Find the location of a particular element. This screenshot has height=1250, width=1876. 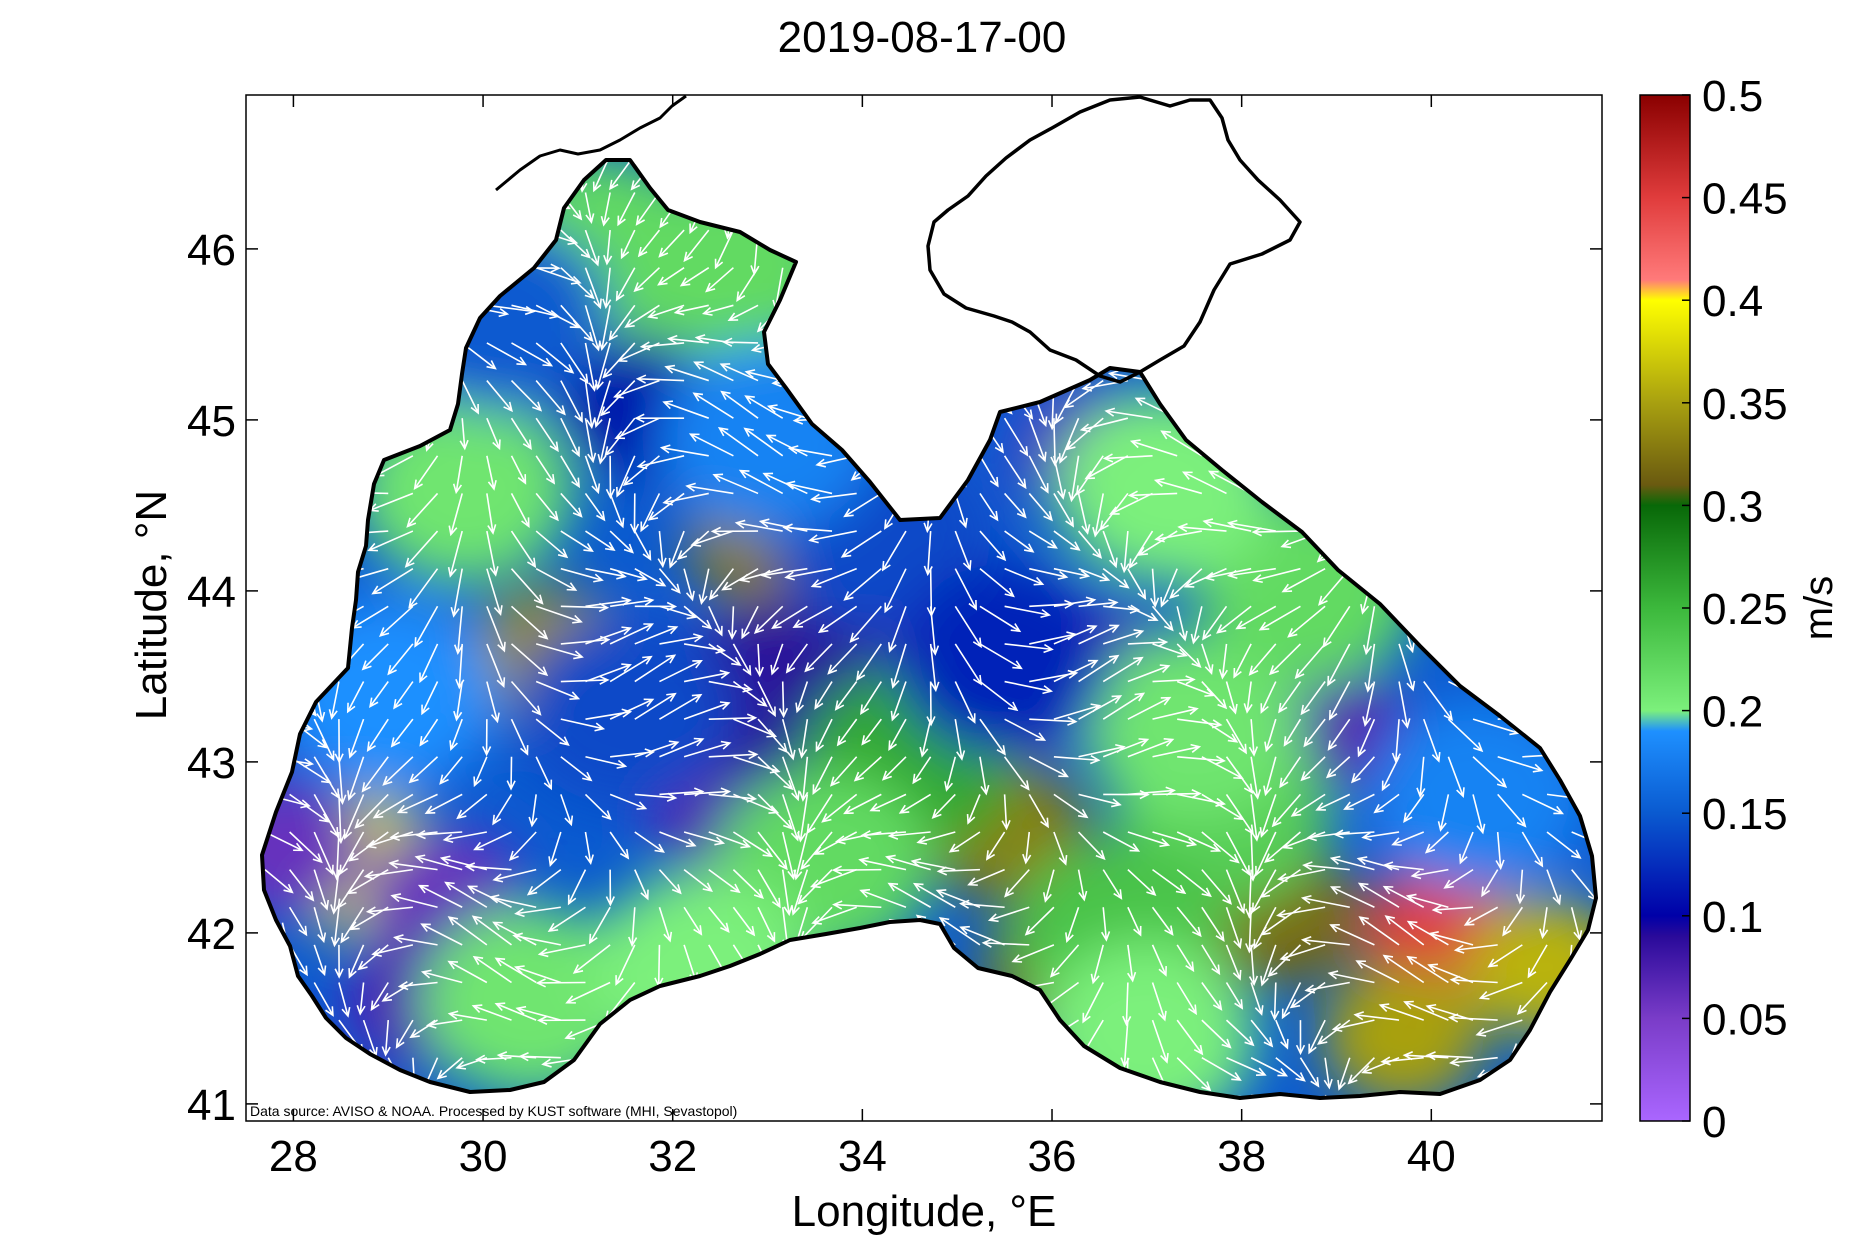

azov-coastline is located at coordinates (1114, 239).